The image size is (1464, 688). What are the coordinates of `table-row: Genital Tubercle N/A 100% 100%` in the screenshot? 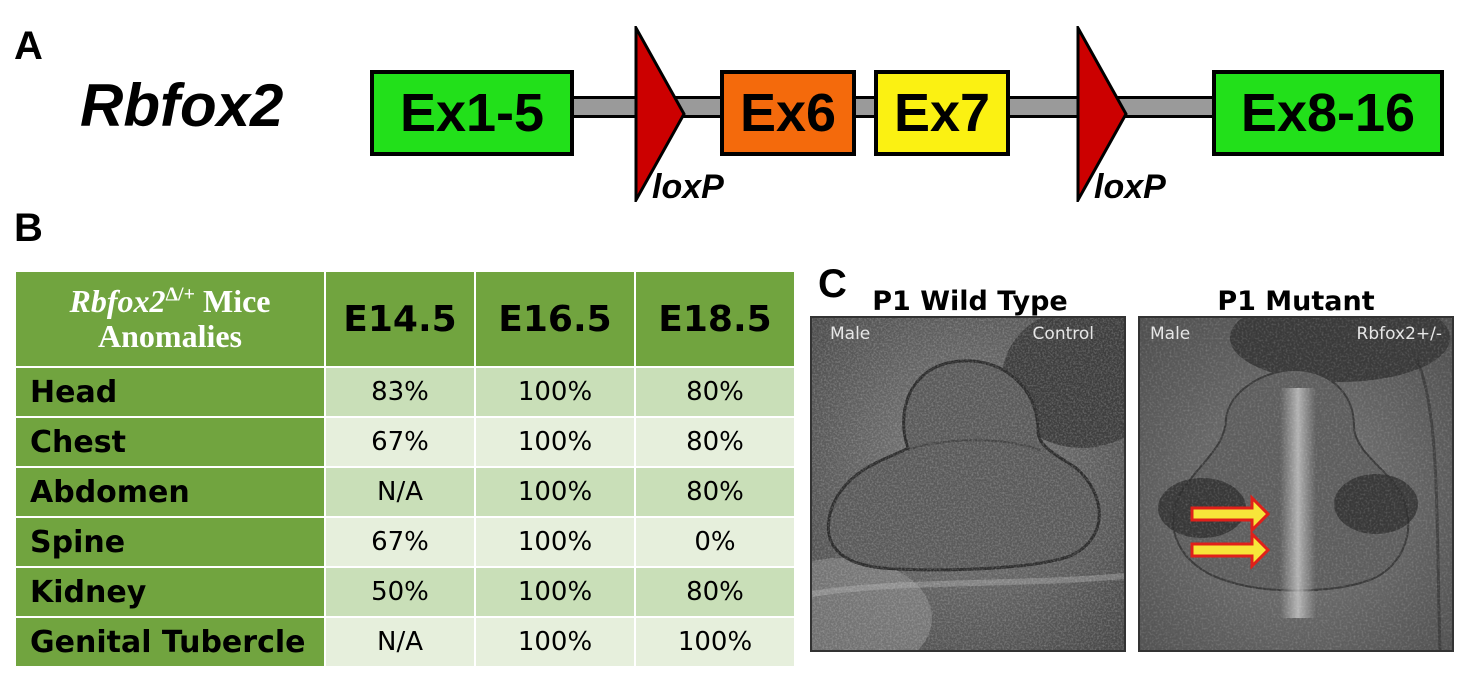 It's located at (405, 642).